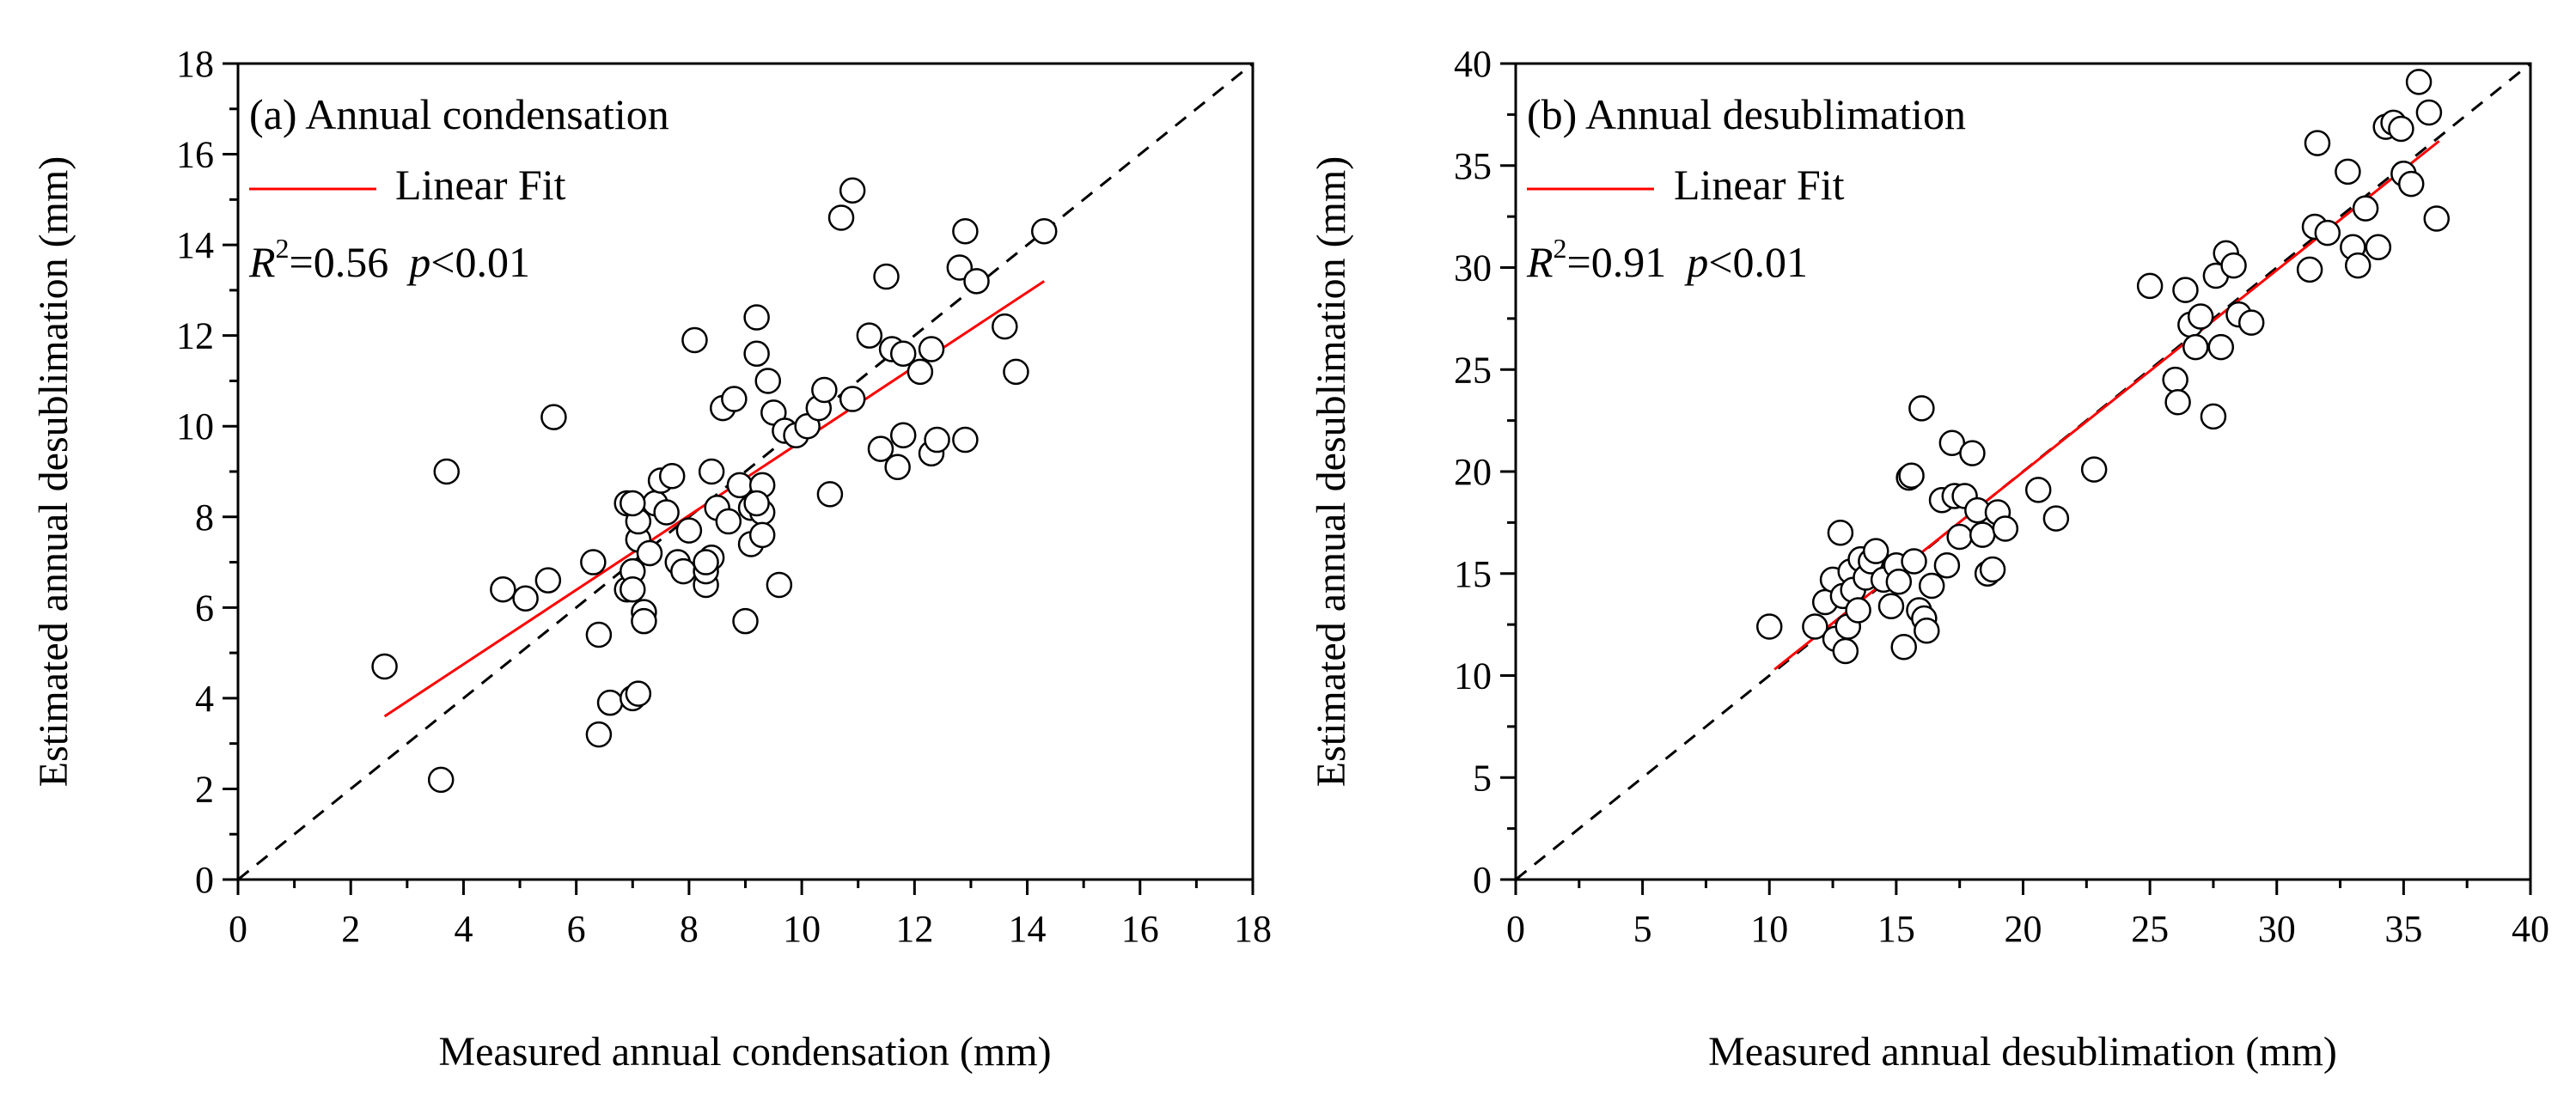 Image resolution: width=2576 pixels, height=1102 pixels. I want to click on panel-b-legend-label: Linear Fit, so click(1759, 185).